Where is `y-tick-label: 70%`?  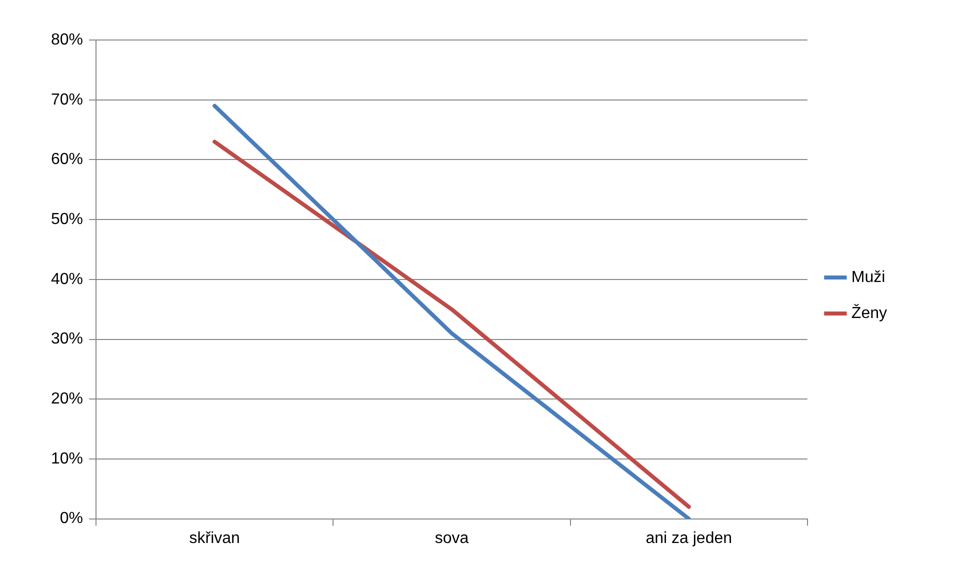
y-tick-label: 70% is located at coordinates (67, 99).